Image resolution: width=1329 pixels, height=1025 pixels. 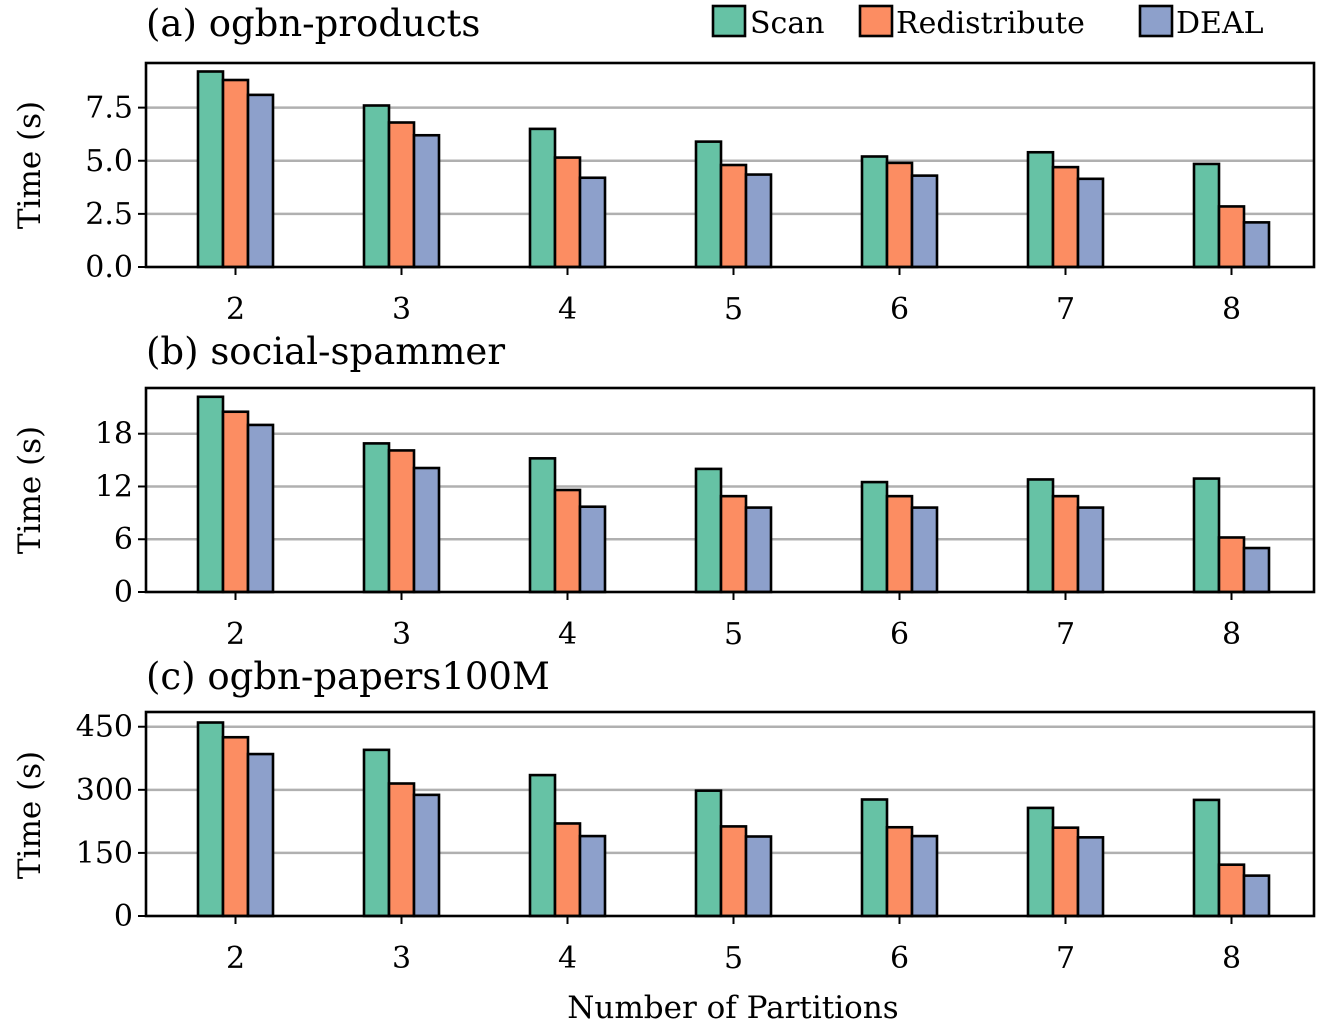 What do you see at coordinates (109, 161) in the screenshot?
I see `y-tick-label: 5.0` at bounding box center [109, 161].